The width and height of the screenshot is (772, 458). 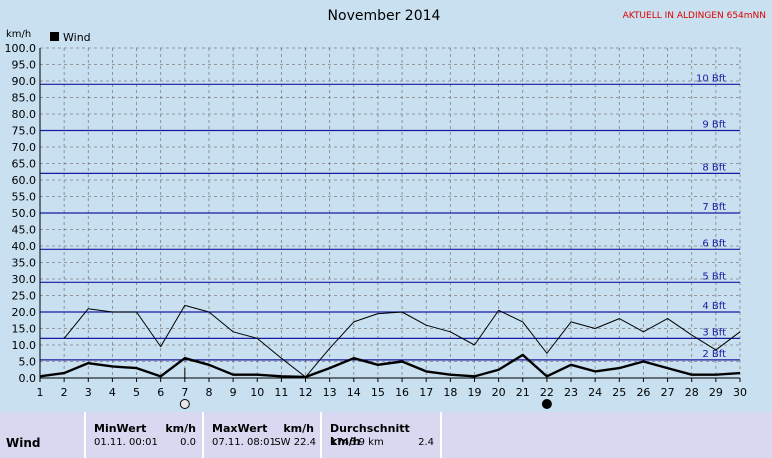 I want to click on y-tick-label: 55.0, so click(x=24, y=197).